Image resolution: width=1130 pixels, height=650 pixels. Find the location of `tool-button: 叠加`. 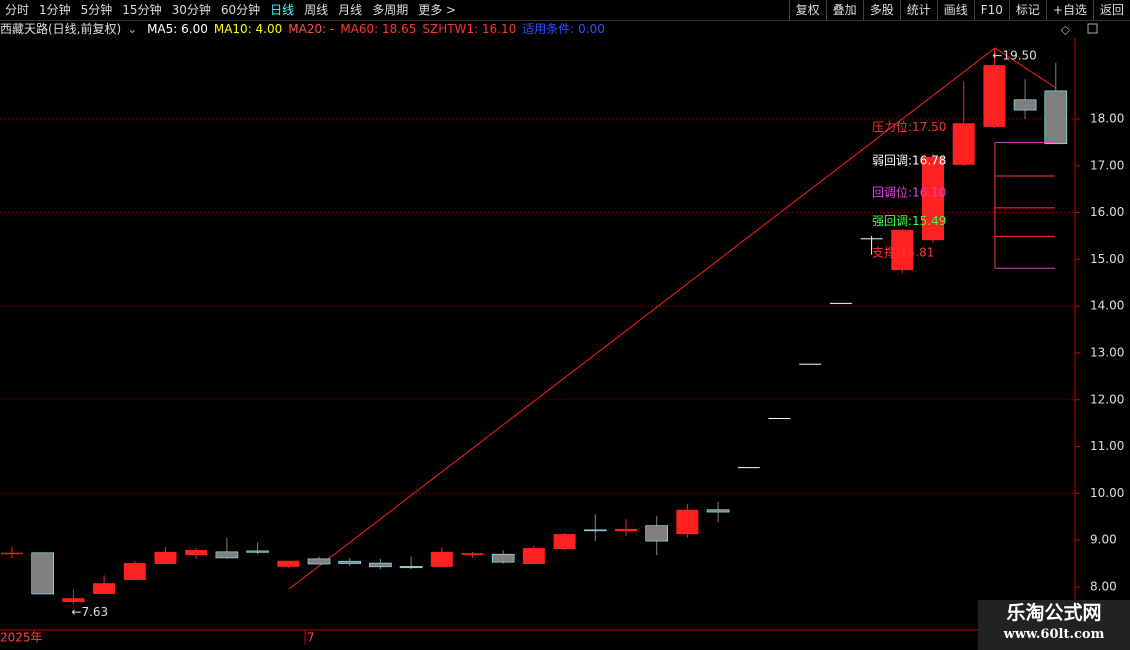

tool-button: 叠加 is located at coordinates (844, 10).